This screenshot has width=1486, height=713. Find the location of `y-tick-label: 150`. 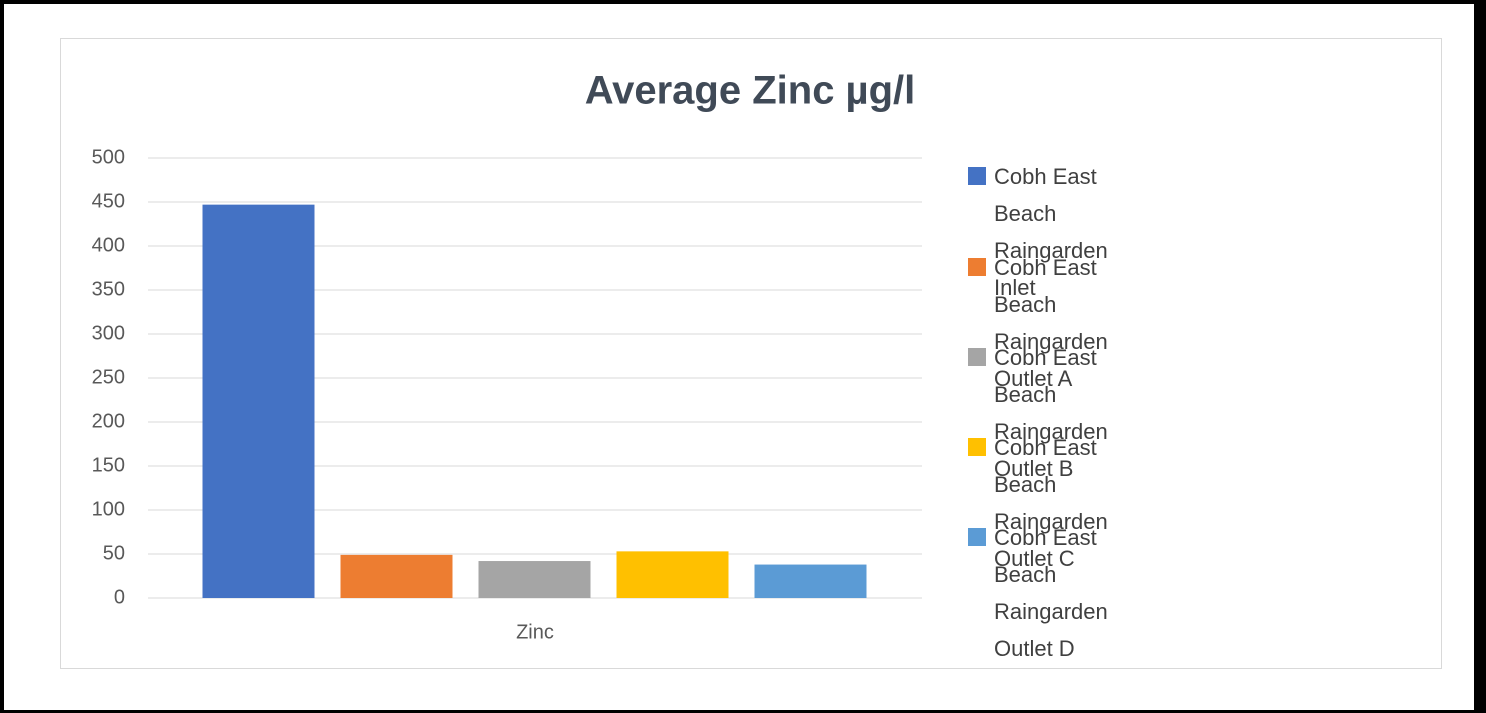

y-tick-label: 150 is located at coordinates (108, 465).